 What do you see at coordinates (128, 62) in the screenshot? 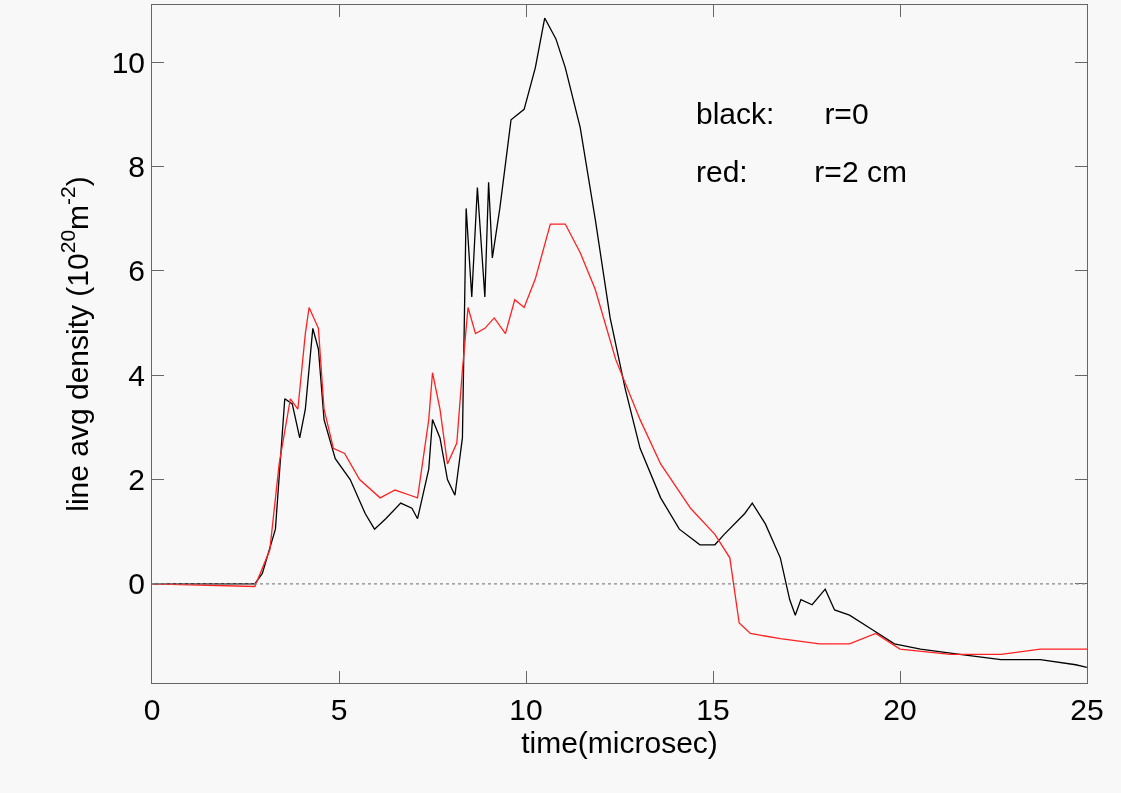
I see `y-tick-label: 10` at bounding box center [128, 62].